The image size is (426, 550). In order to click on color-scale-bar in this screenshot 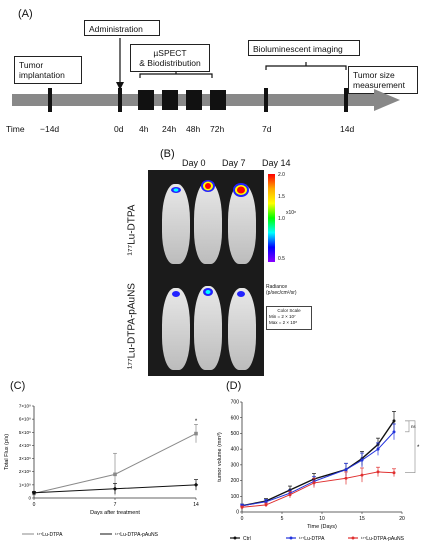, I will do `click(271, 218)`.